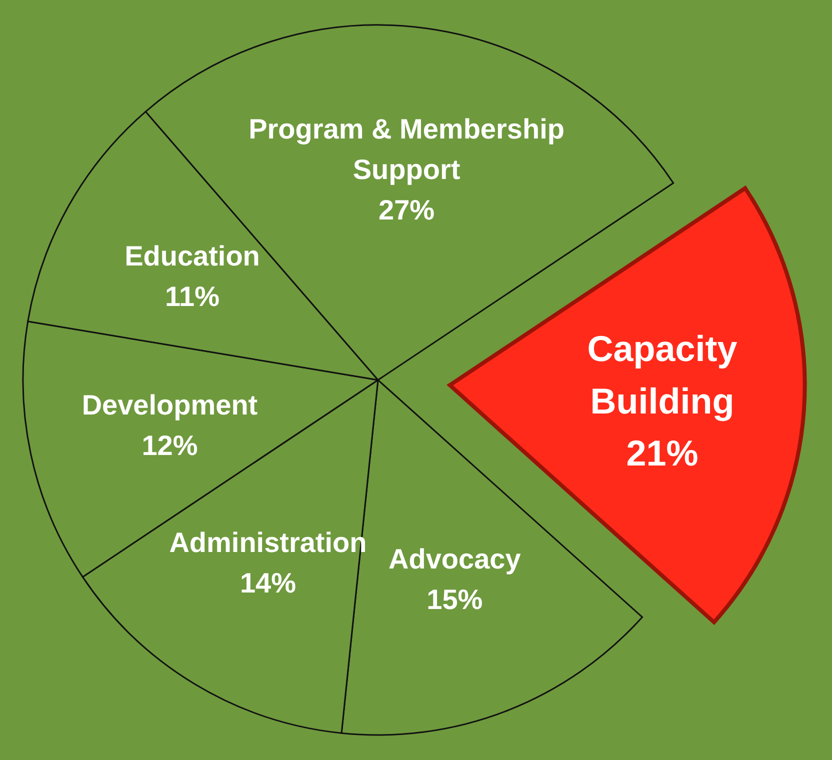 The image size is (832, 760). What do you see at coordinates (406, 148) in the screenshot?
I see `slice-label: Program & Membership Support` at bounding box center [406, 148].